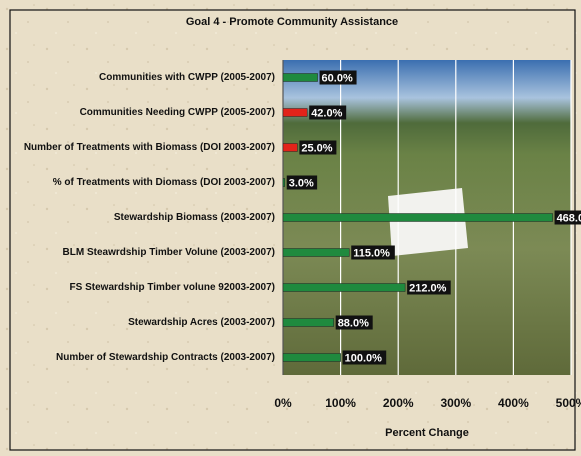  I want to click on y-tick-label: FS Stewardship Timber volune 92003-2007), so click(172, 287).